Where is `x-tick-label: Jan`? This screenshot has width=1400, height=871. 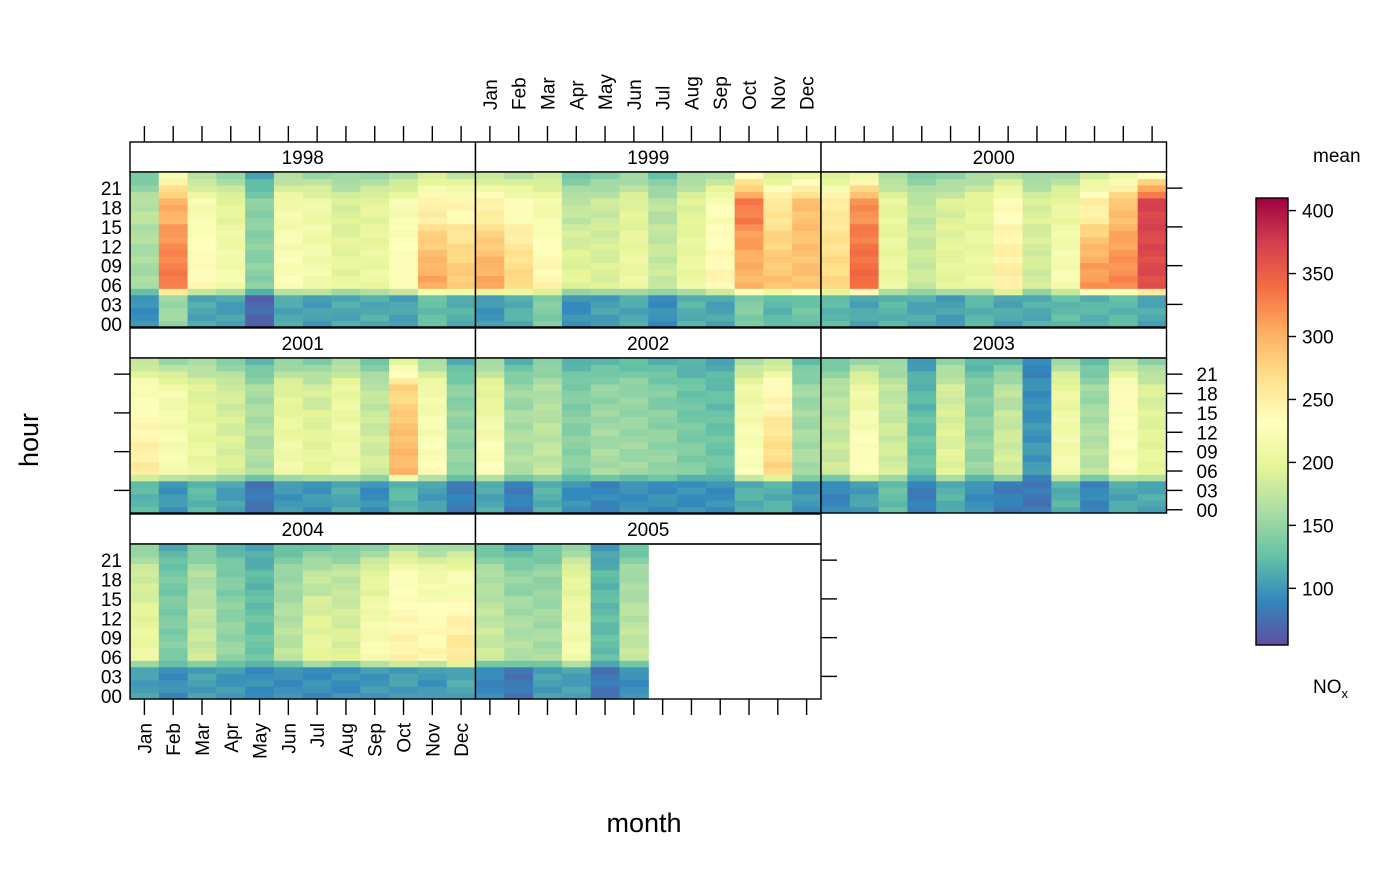 x-tick-label: Jan is located at coordinates (491, 94).